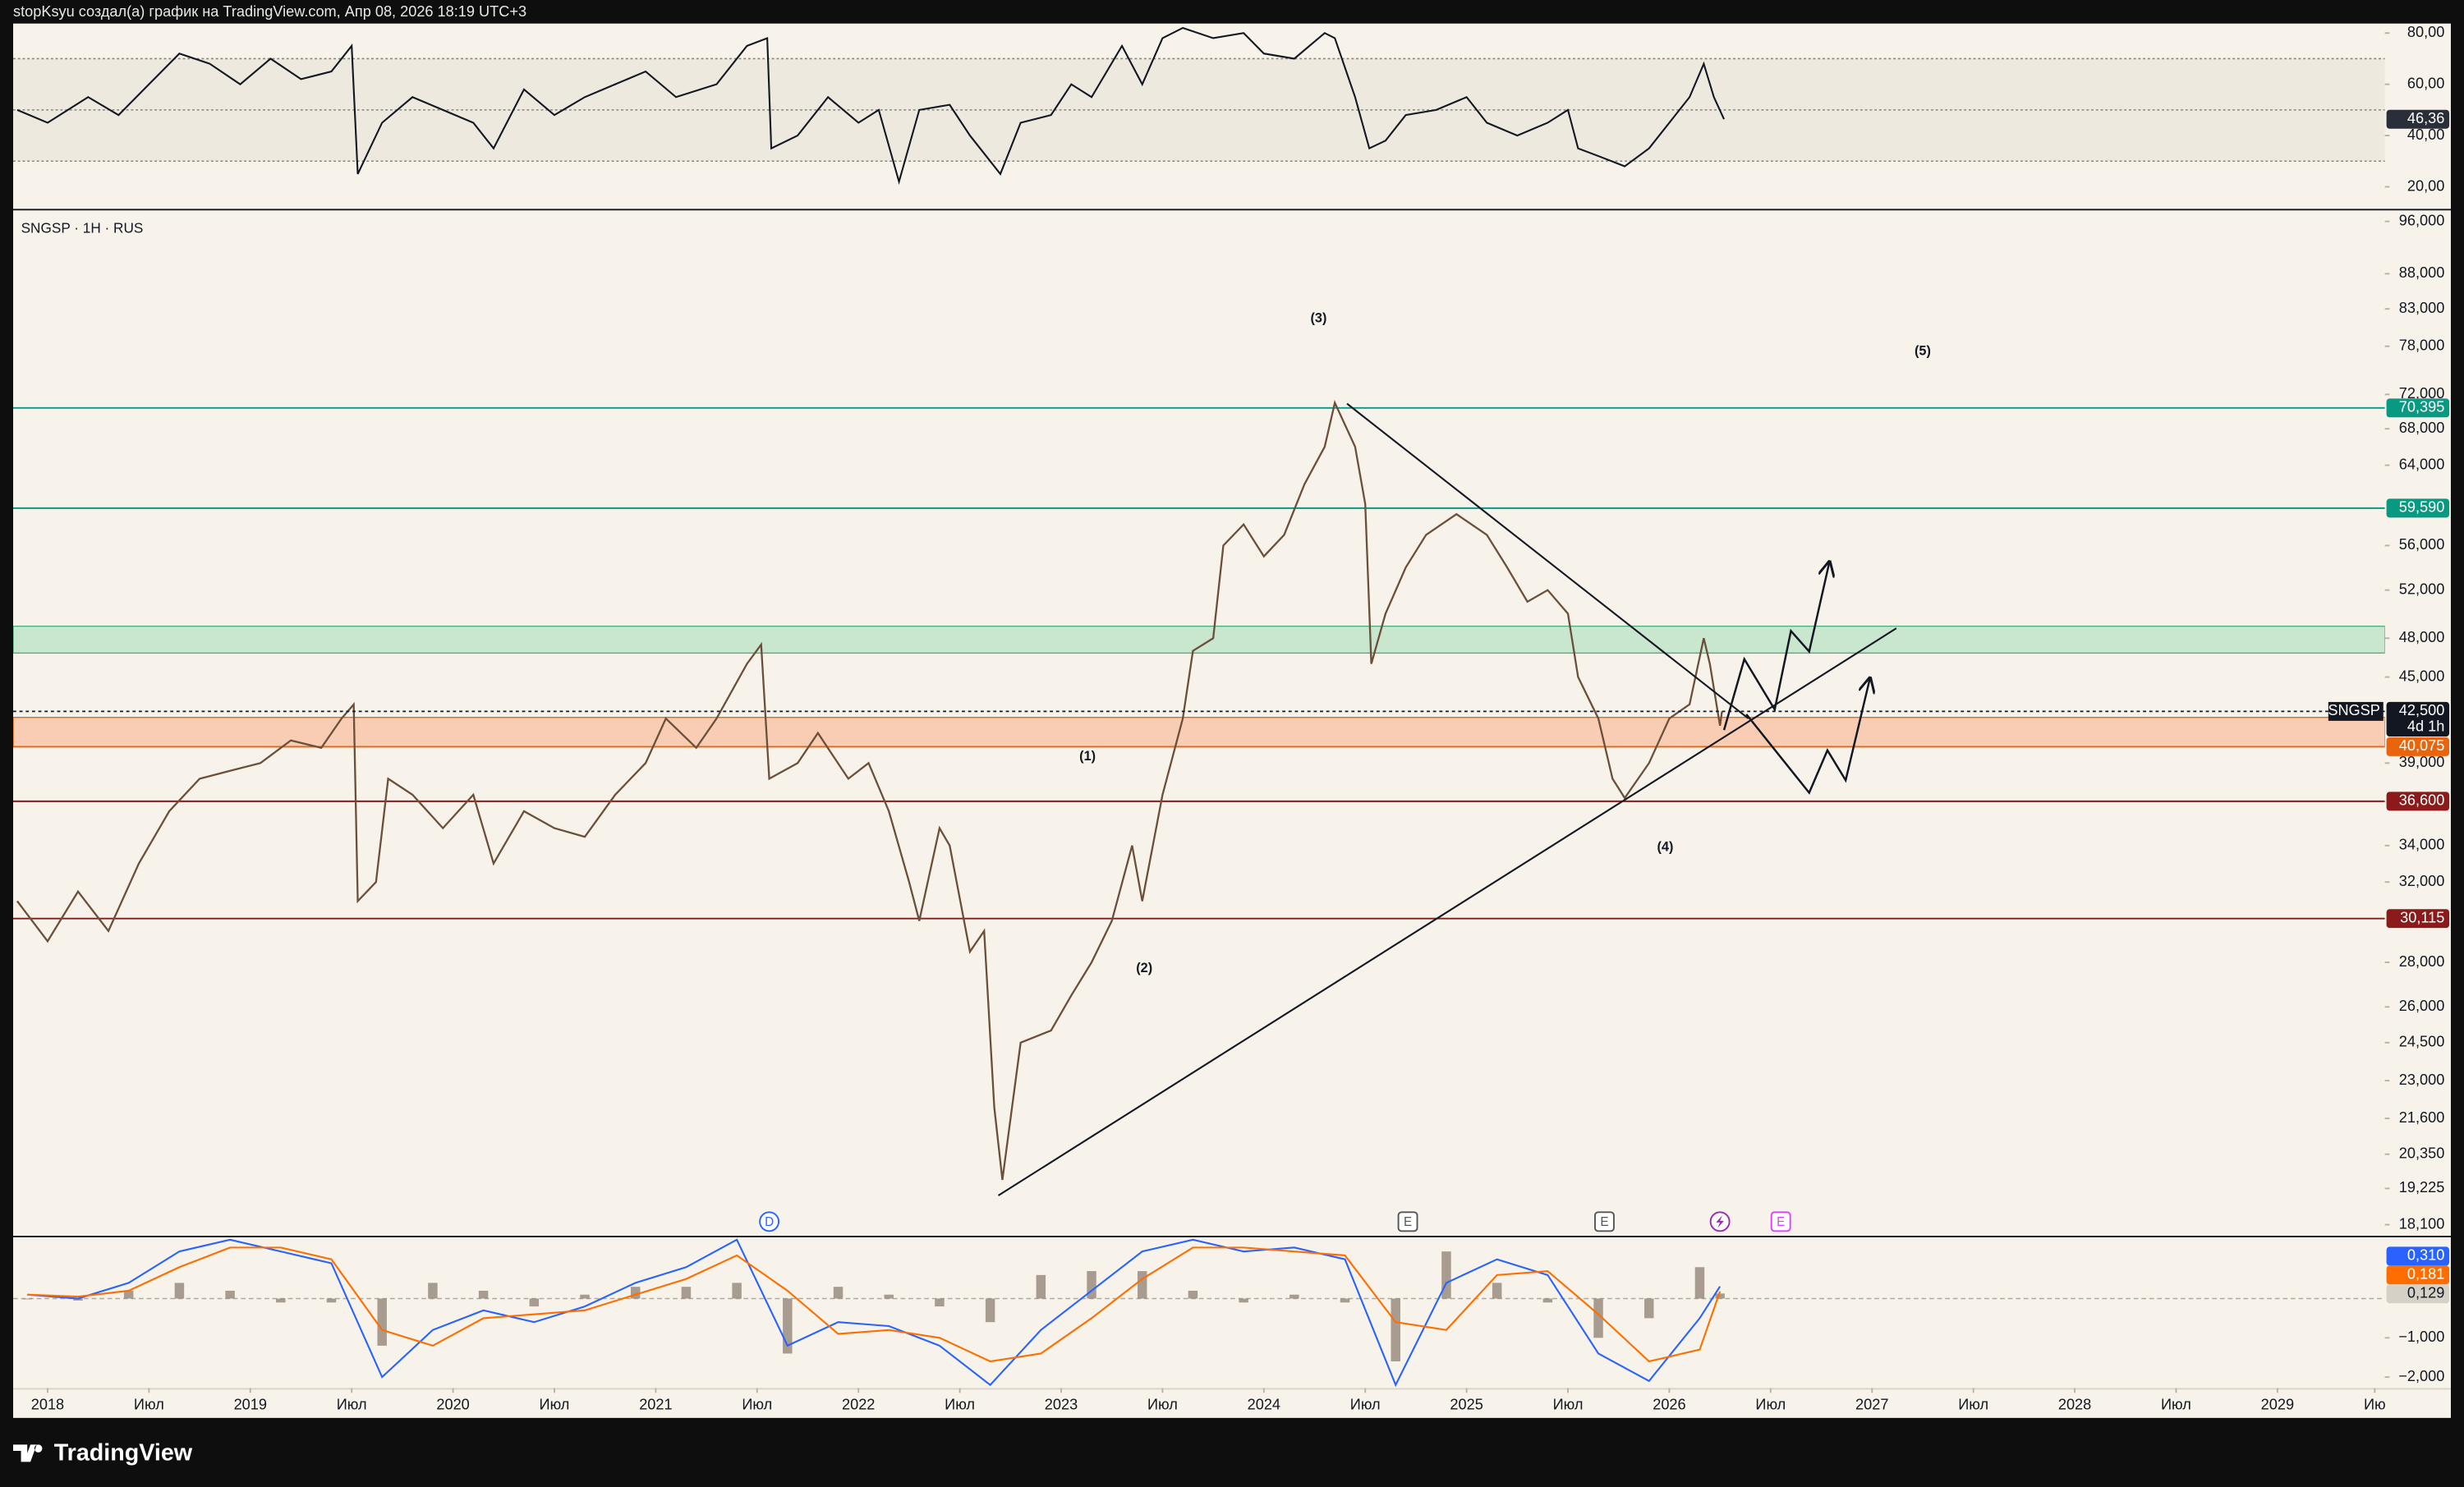 The image size is (2464, 1487). I want to click on histogram-last-label: 0,129, so click(2425, 1293).